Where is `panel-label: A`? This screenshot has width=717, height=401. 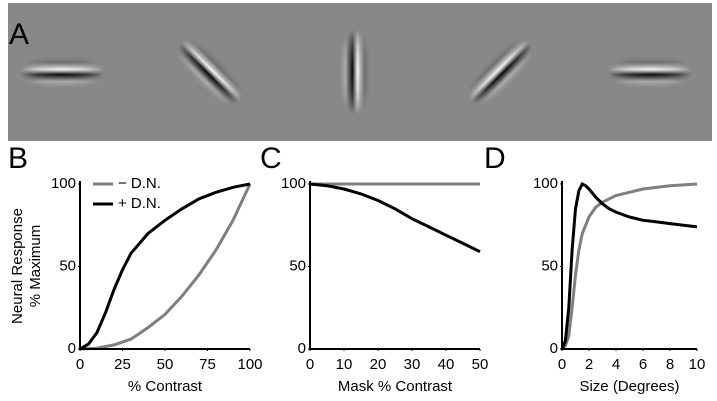 panel-label: A is located at coordinates (19, 34).